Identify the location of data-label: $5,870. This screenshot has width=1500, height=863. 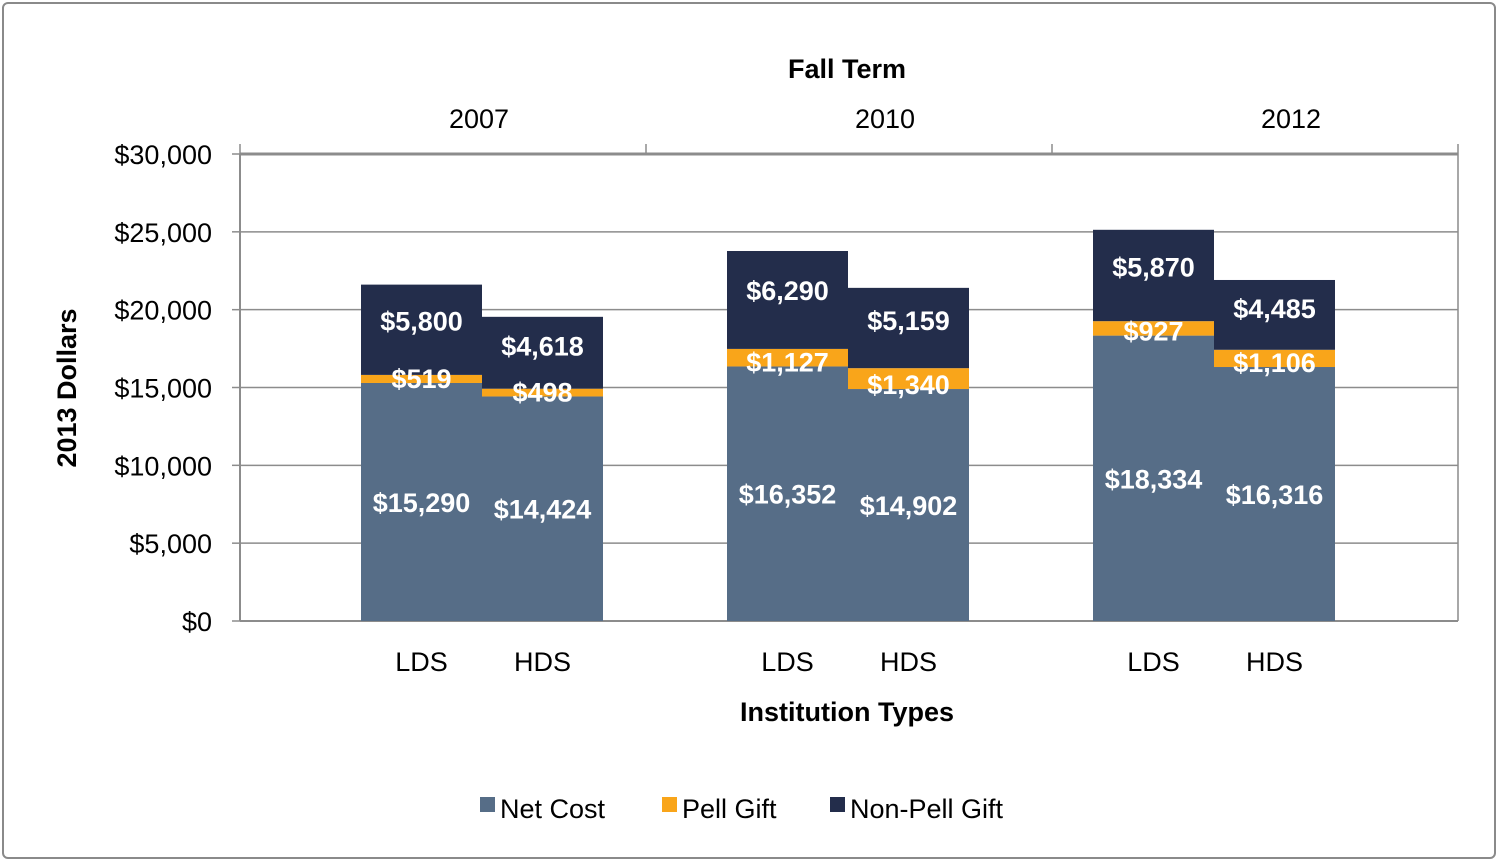
(1153, 267).